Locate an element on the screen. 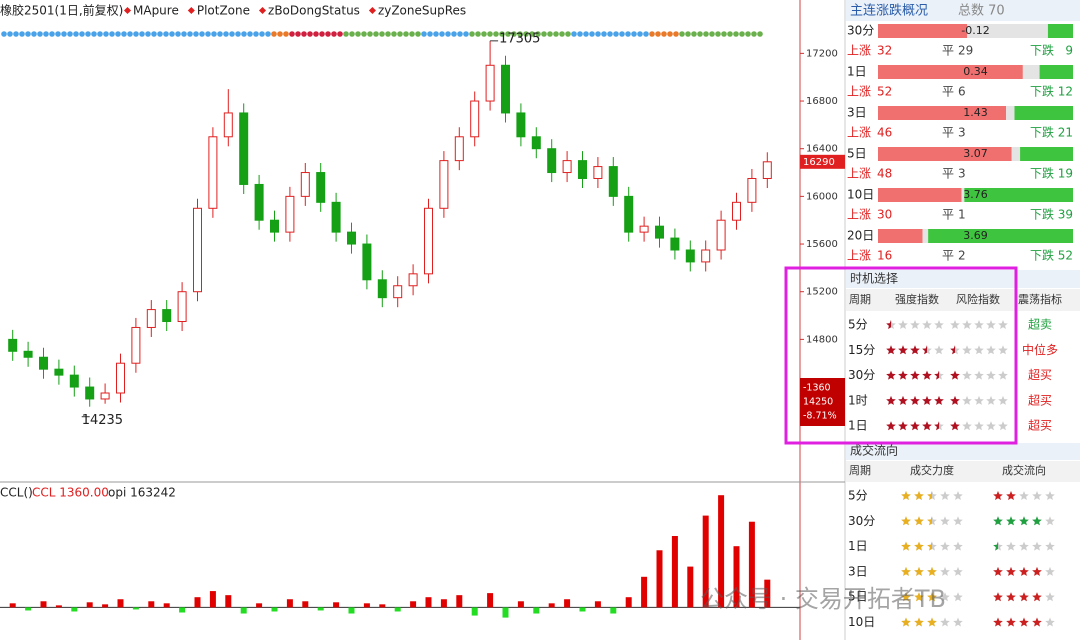  period: 10日 is located at coordinates (860, 195).